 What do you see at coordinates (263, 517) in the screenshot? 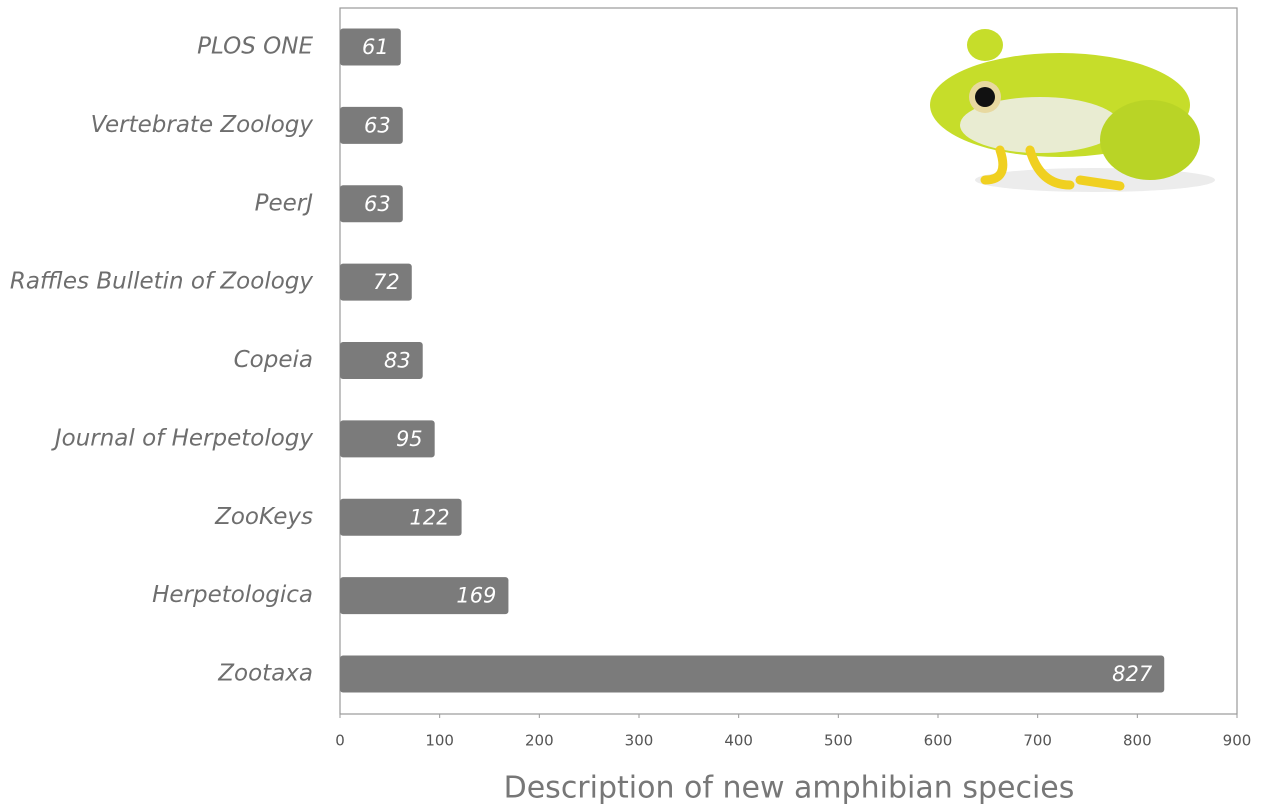
I see `category-label: ZooKeys` at bounding box center [263, 517].